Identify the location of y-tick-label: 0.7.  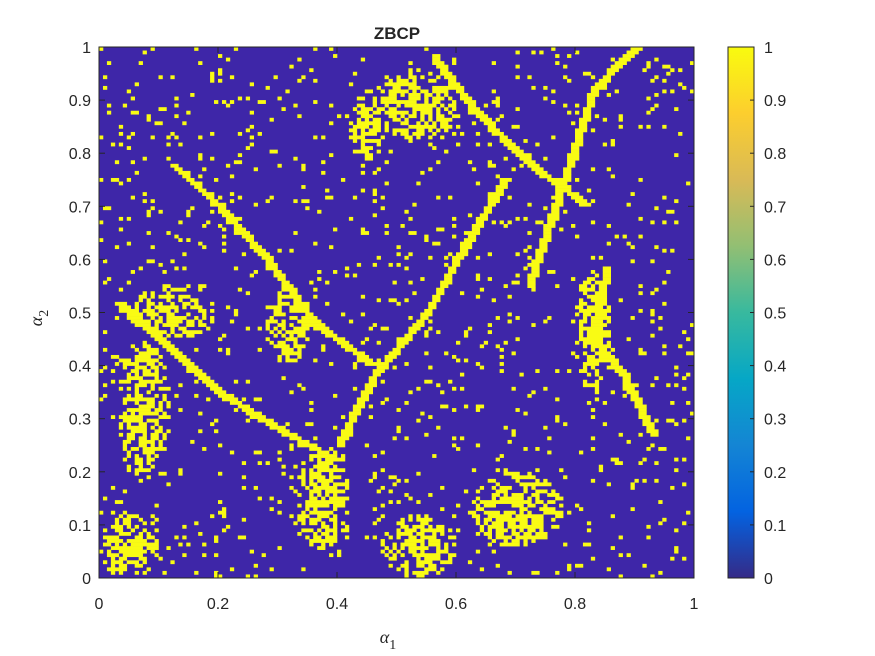
(80, 207).